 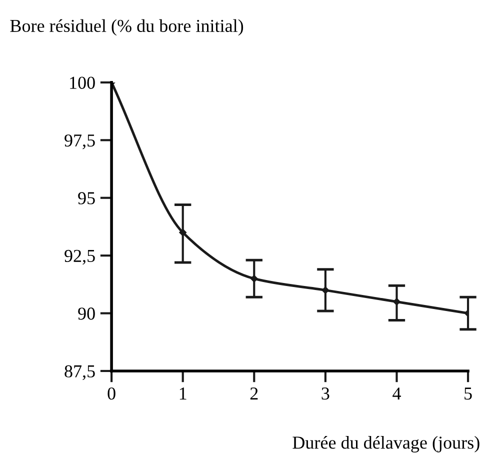 I want to click on x-tick-label: 4, so click(x=396, y=394).